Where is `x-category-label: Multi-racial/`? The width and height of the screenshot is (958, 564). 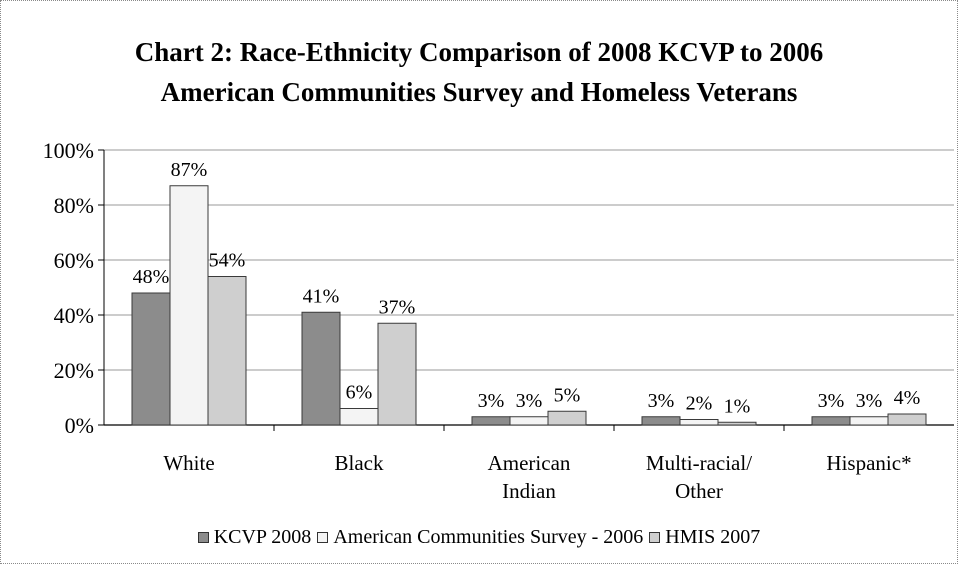
x-category-label: Multi-racial/ is located at coordinates (699, 463).